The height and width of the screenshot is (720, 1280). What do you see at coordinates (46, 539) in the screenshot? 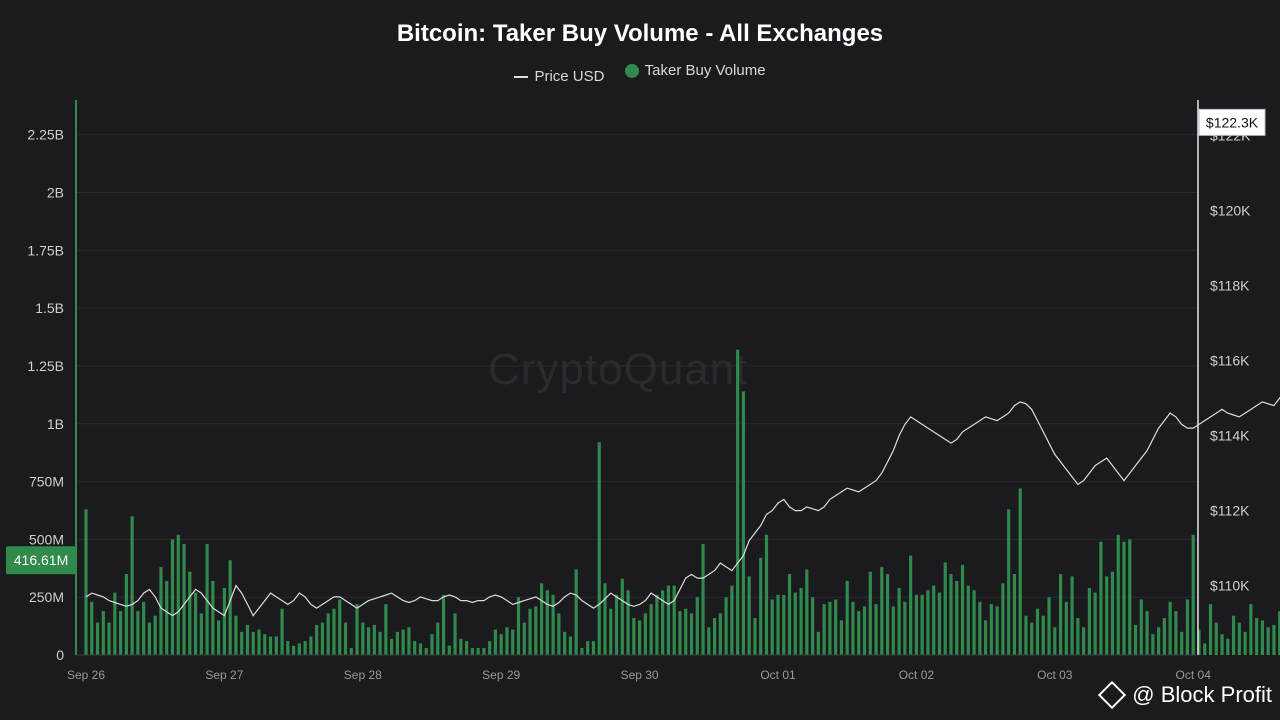
I see `y-left-tick-label: 500M` at bounding box center [46, 539].